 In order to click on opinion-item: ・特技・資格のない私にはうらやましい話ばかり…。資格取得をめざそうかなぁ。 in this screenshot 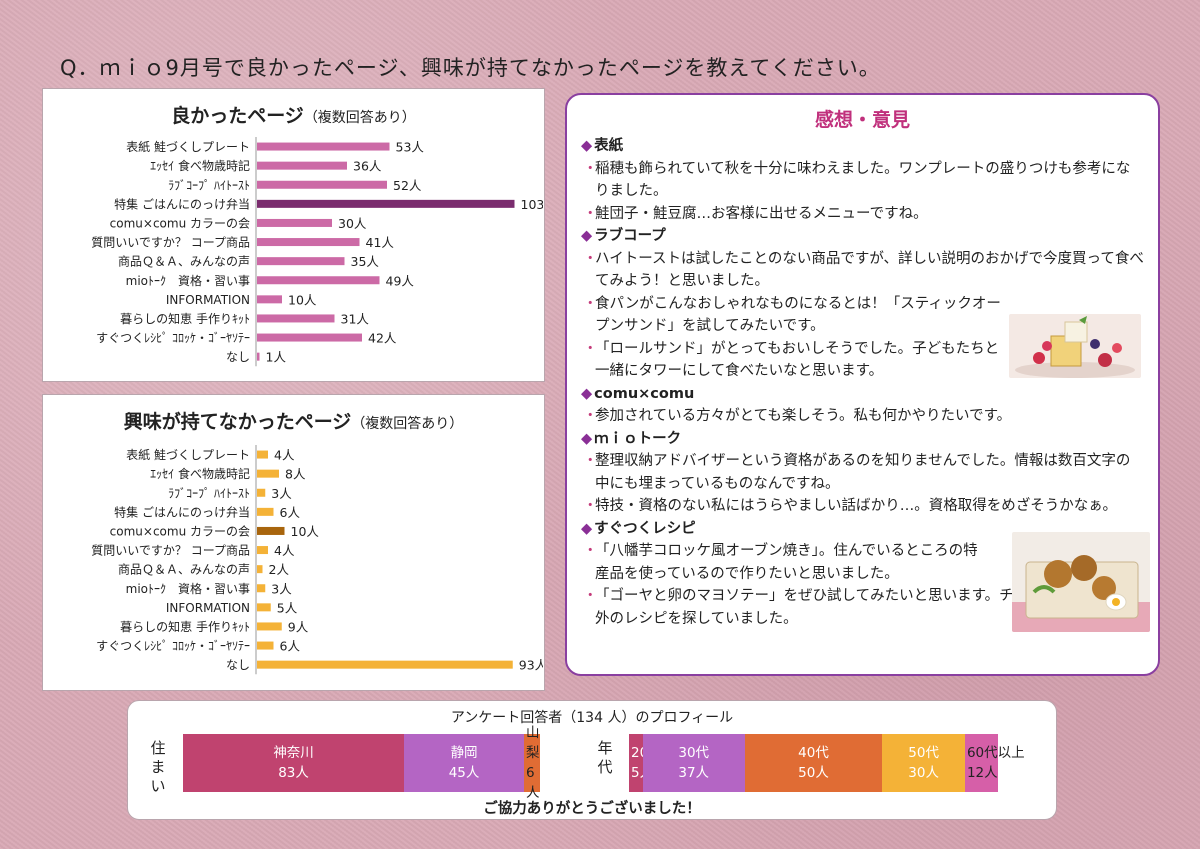, I will do `click(862, 506)`.